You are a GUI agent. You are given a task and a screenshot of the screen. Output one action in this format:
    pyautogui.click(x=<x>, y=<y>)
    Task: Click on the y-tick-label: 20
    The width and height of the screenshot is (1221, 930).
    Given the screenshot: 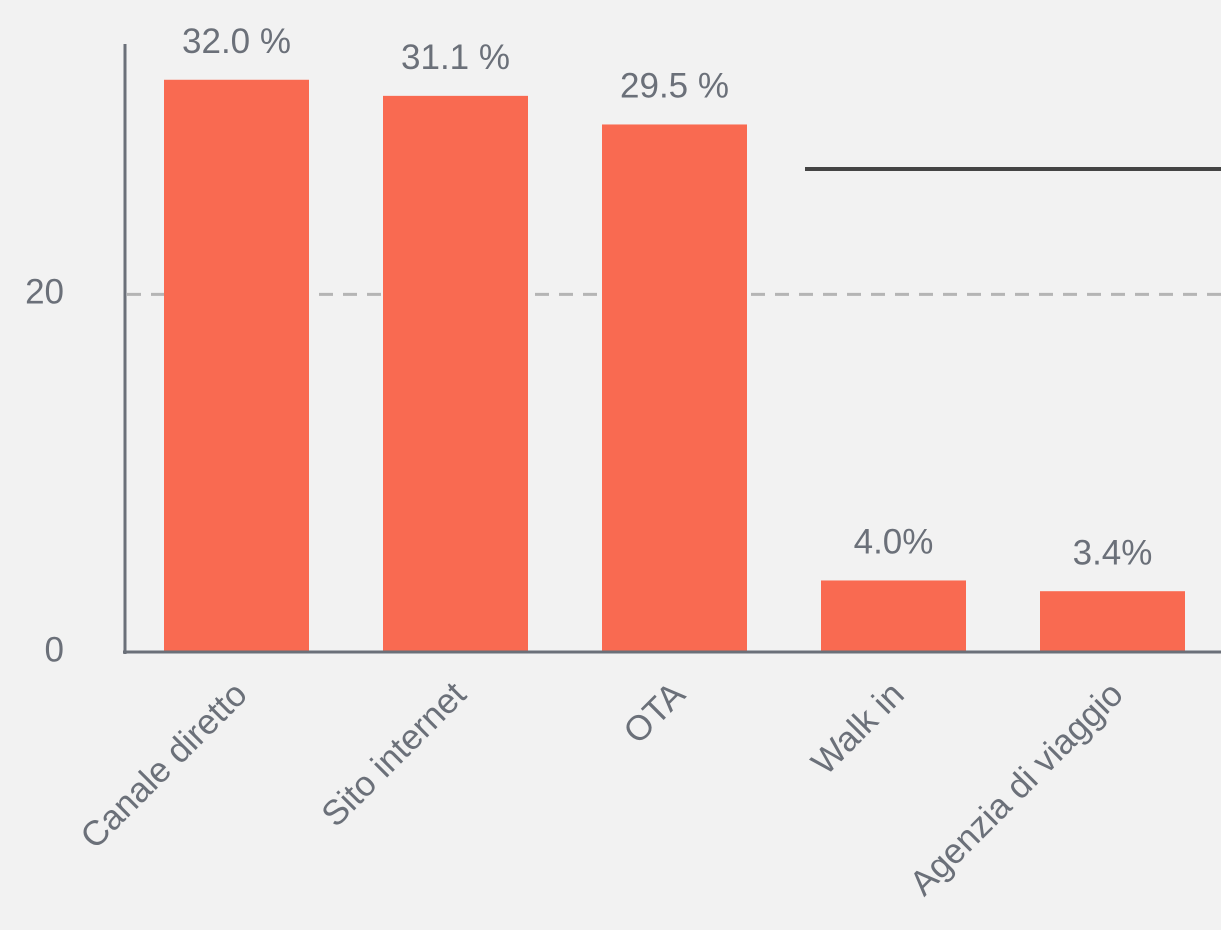 What is the action you would take?
    pyautogui.click(x=44, y=292)
    